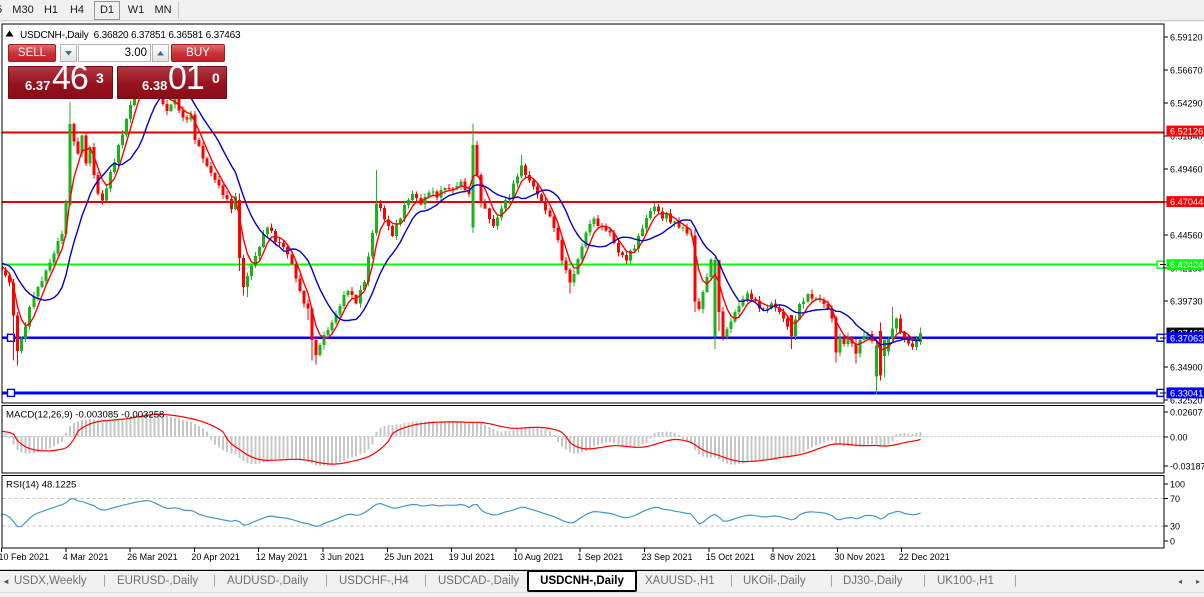 This screenshot has height=597, width=1204. I want to click on svg-text: 6.33041, so click(1186, 393).